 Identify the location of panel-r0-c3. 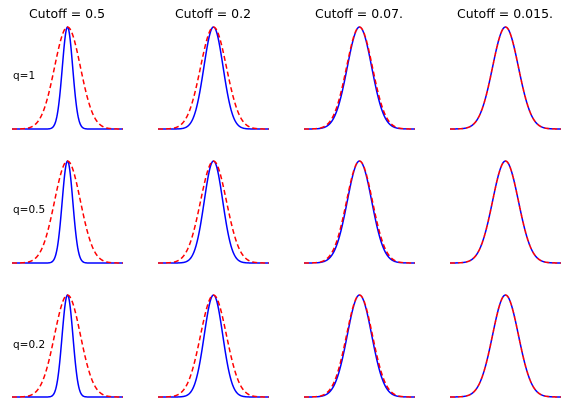
(505, 78).